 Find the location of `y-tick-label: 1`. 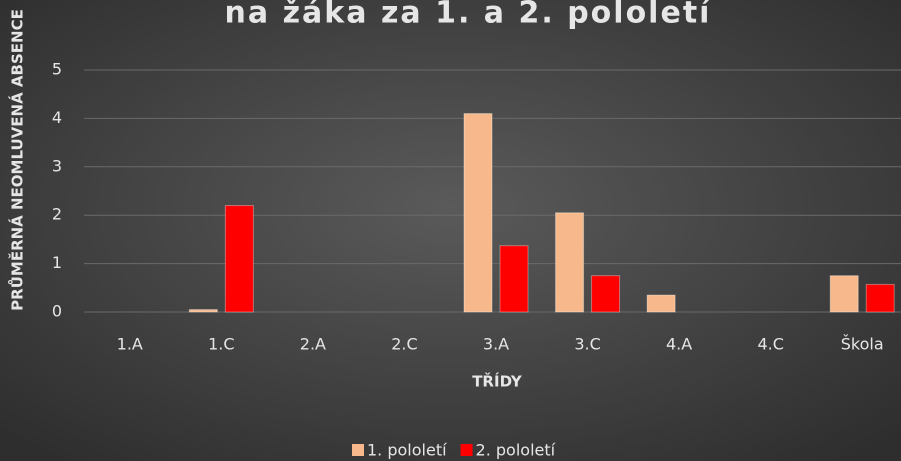

y-tick-label: 1 is located at coordinates (57, 262).